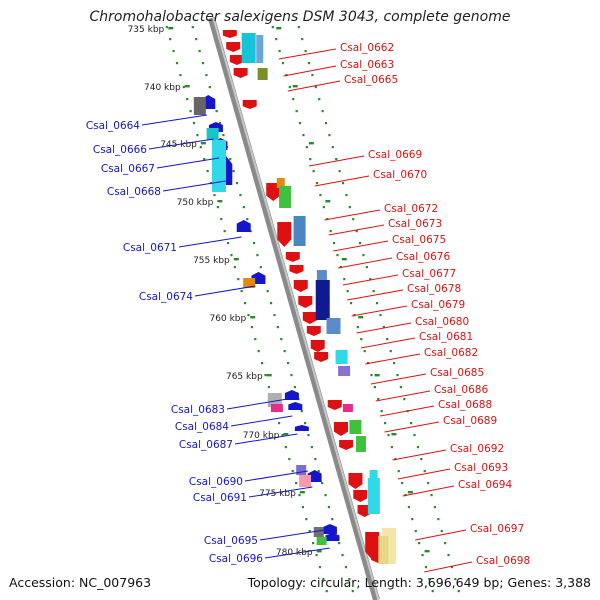 The height and width of the screenshot is (600, 600). Describe the element at coordinates (411, 209) in the screenshot. I see `gene-label: Csal_0672` at that location.